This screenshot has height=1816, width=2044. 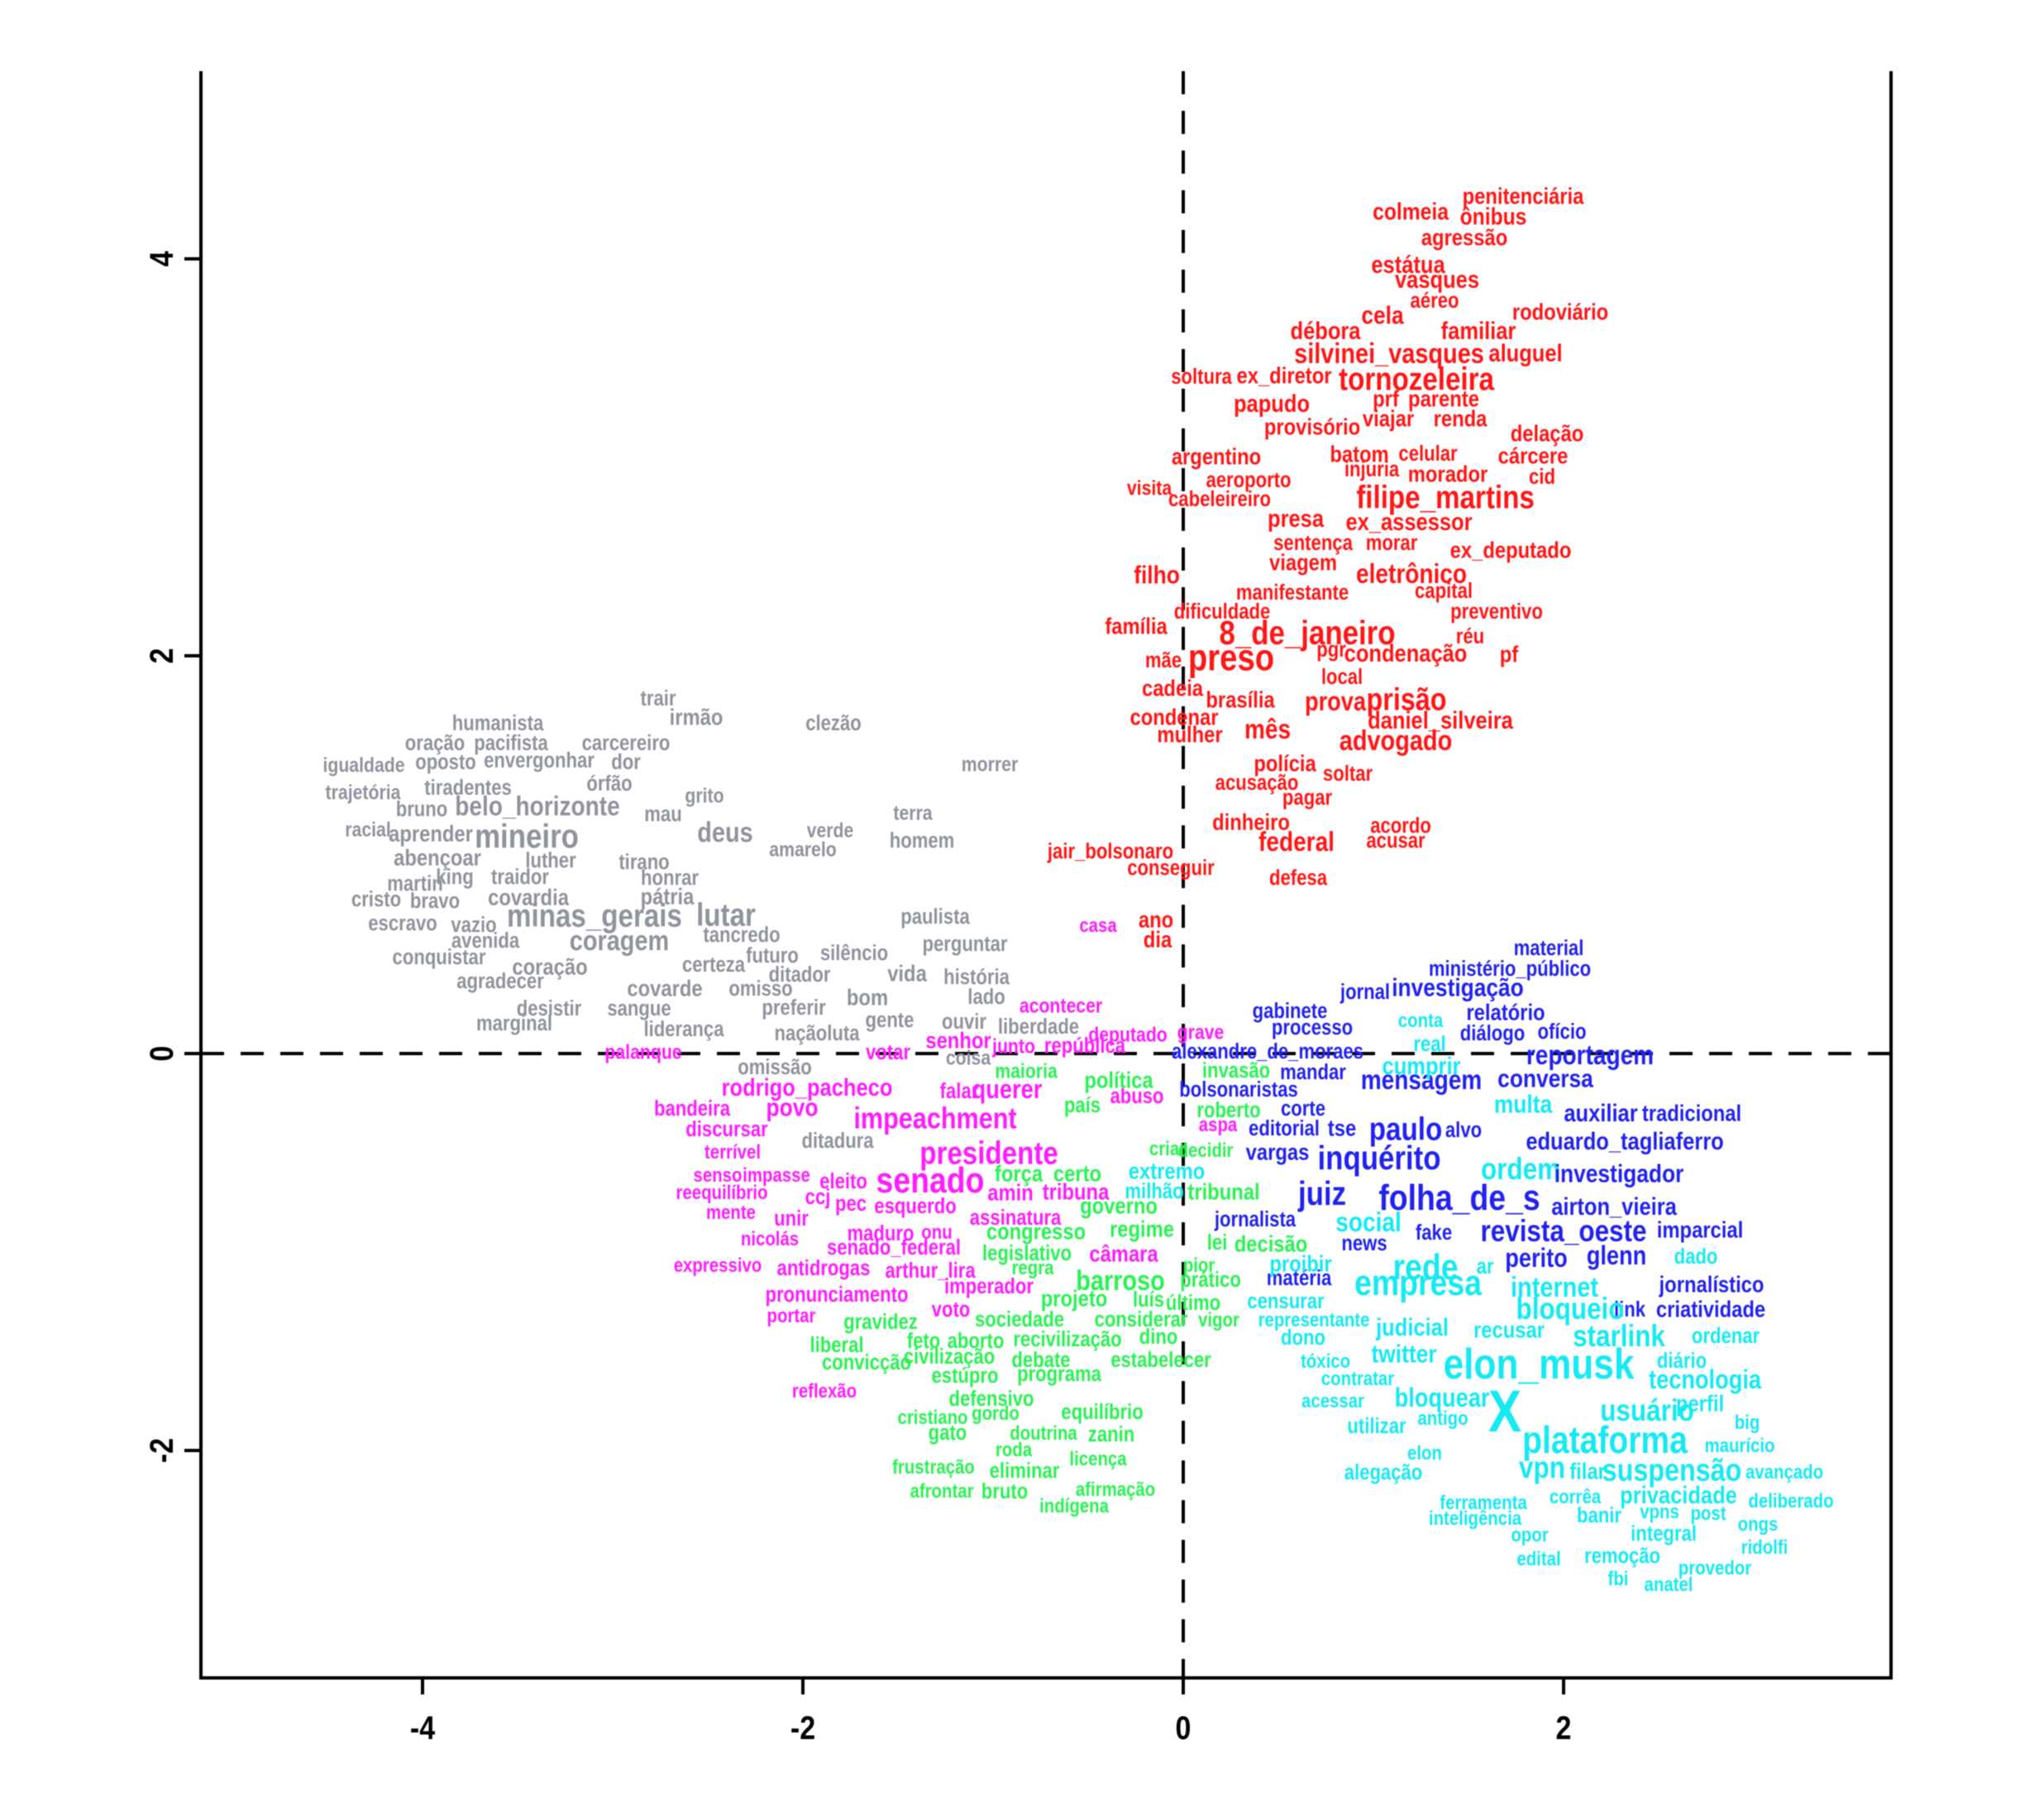 What do you see at coordinates (537, 806) in the screenshot?
I see `svg-text: belo_horizonte` at bounding box center [537, 806].